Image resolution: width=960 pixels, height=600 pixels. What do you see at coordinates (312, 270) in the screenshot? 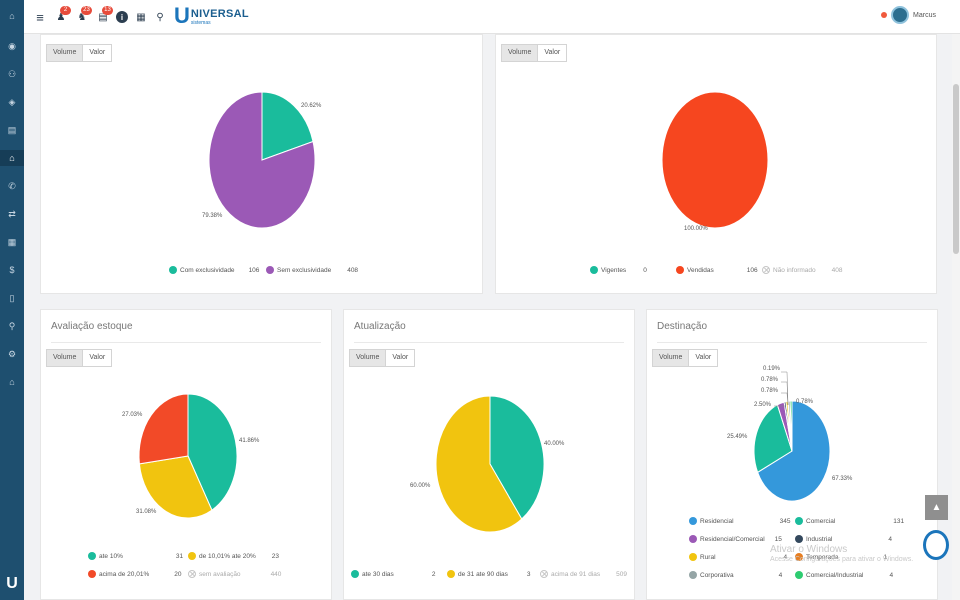
I see `legend-item: Sem exclusividade 408` at bounding box center [312, 270].